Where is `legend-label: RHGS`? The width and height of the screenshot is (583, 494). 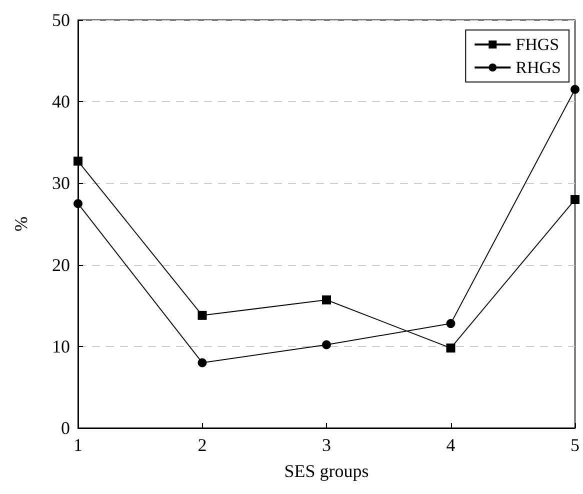
legend-label: RHGS is located at coordinates (539, 67).